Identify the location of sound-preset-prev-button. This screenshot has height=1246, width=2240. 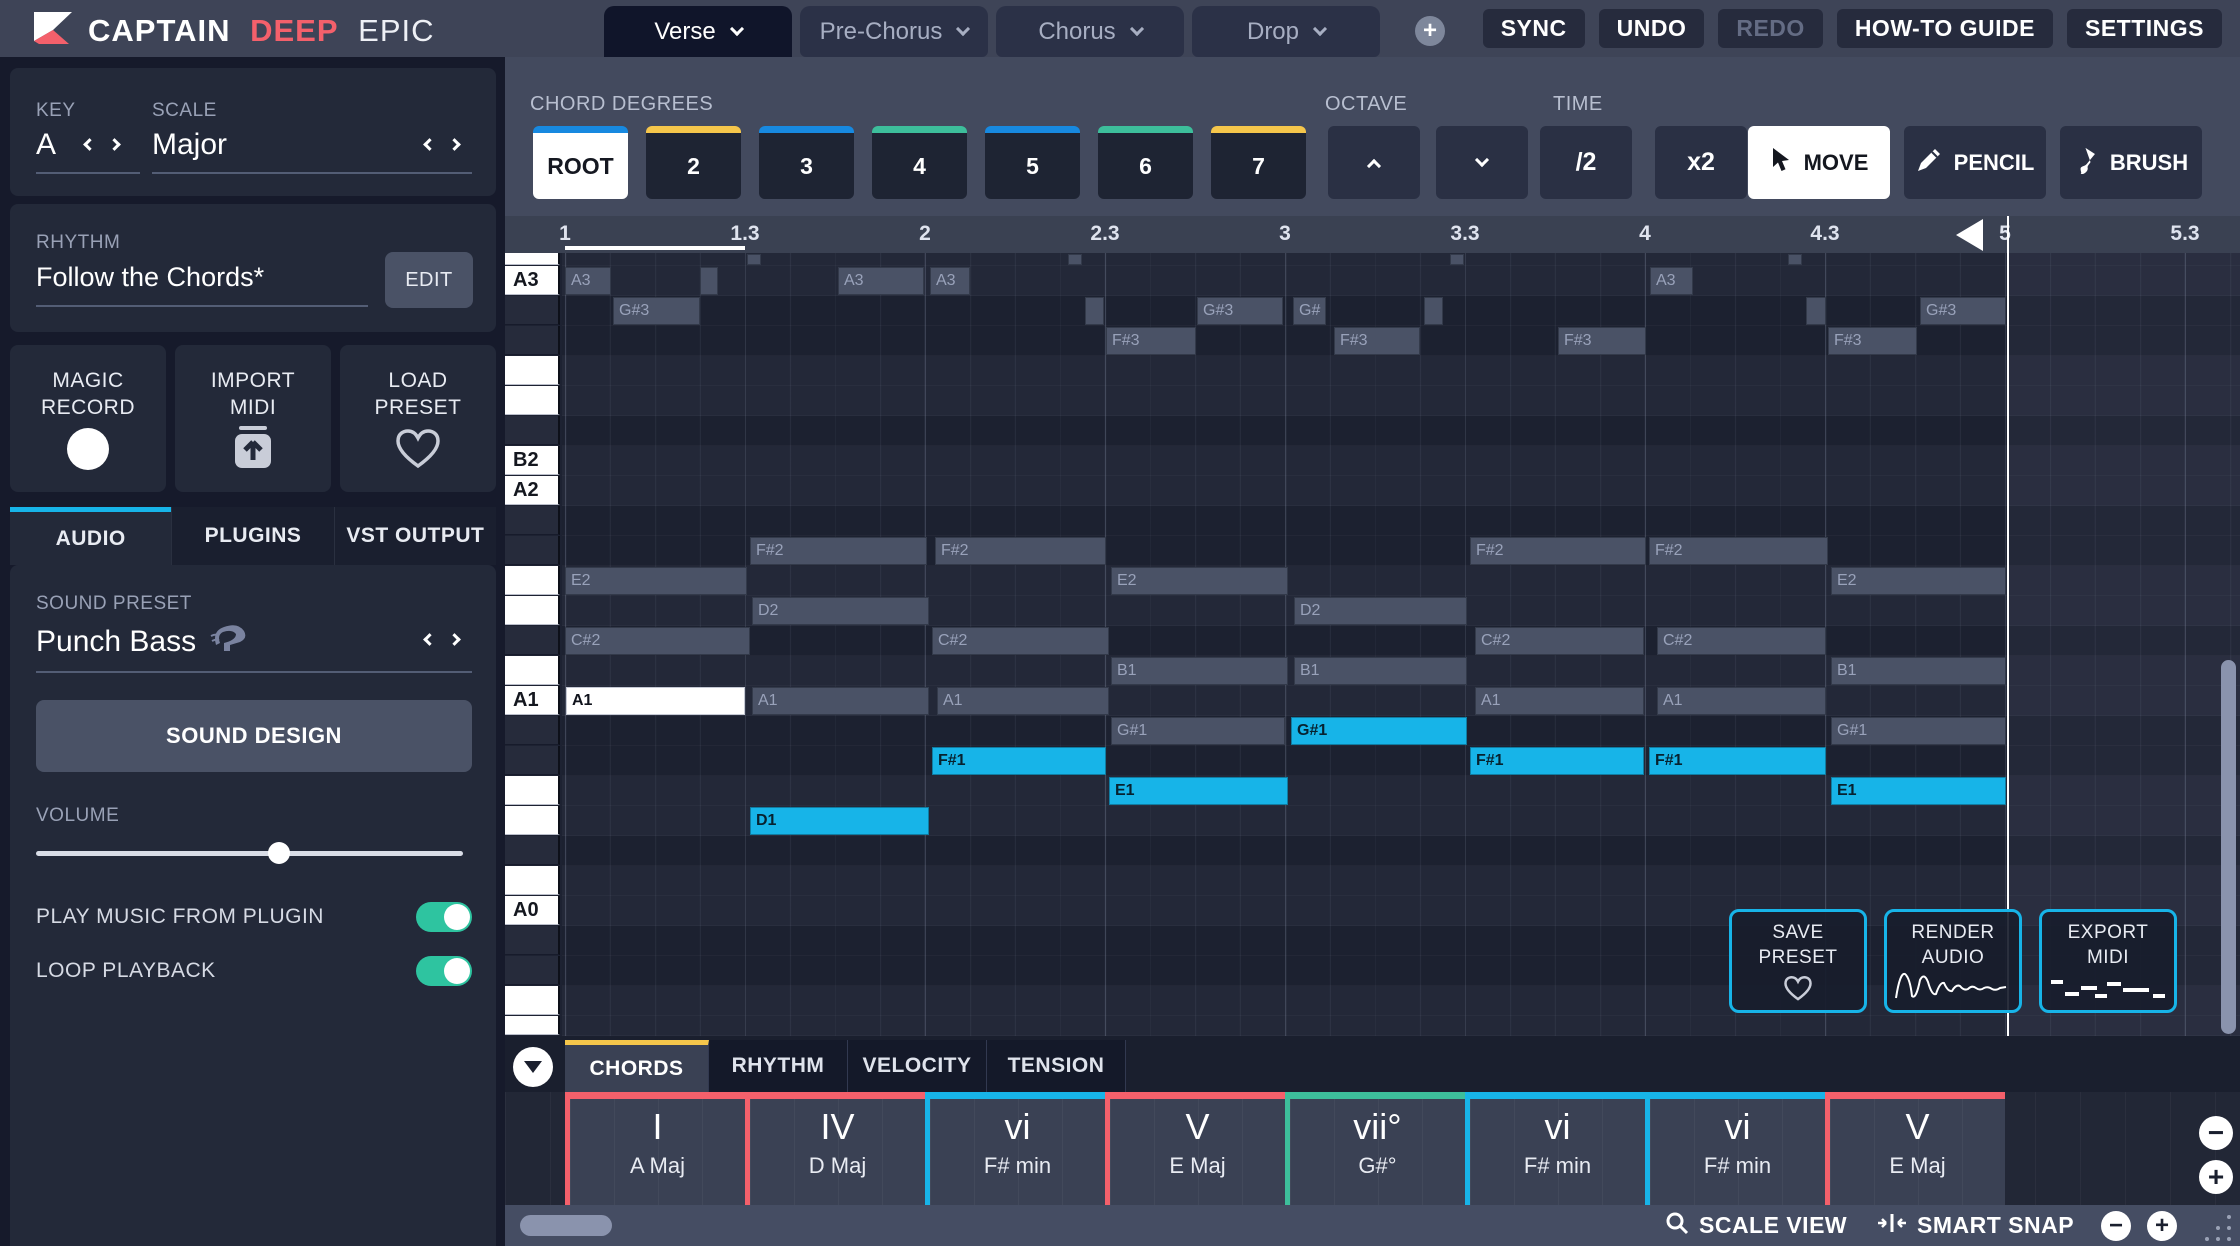
(429, 639).